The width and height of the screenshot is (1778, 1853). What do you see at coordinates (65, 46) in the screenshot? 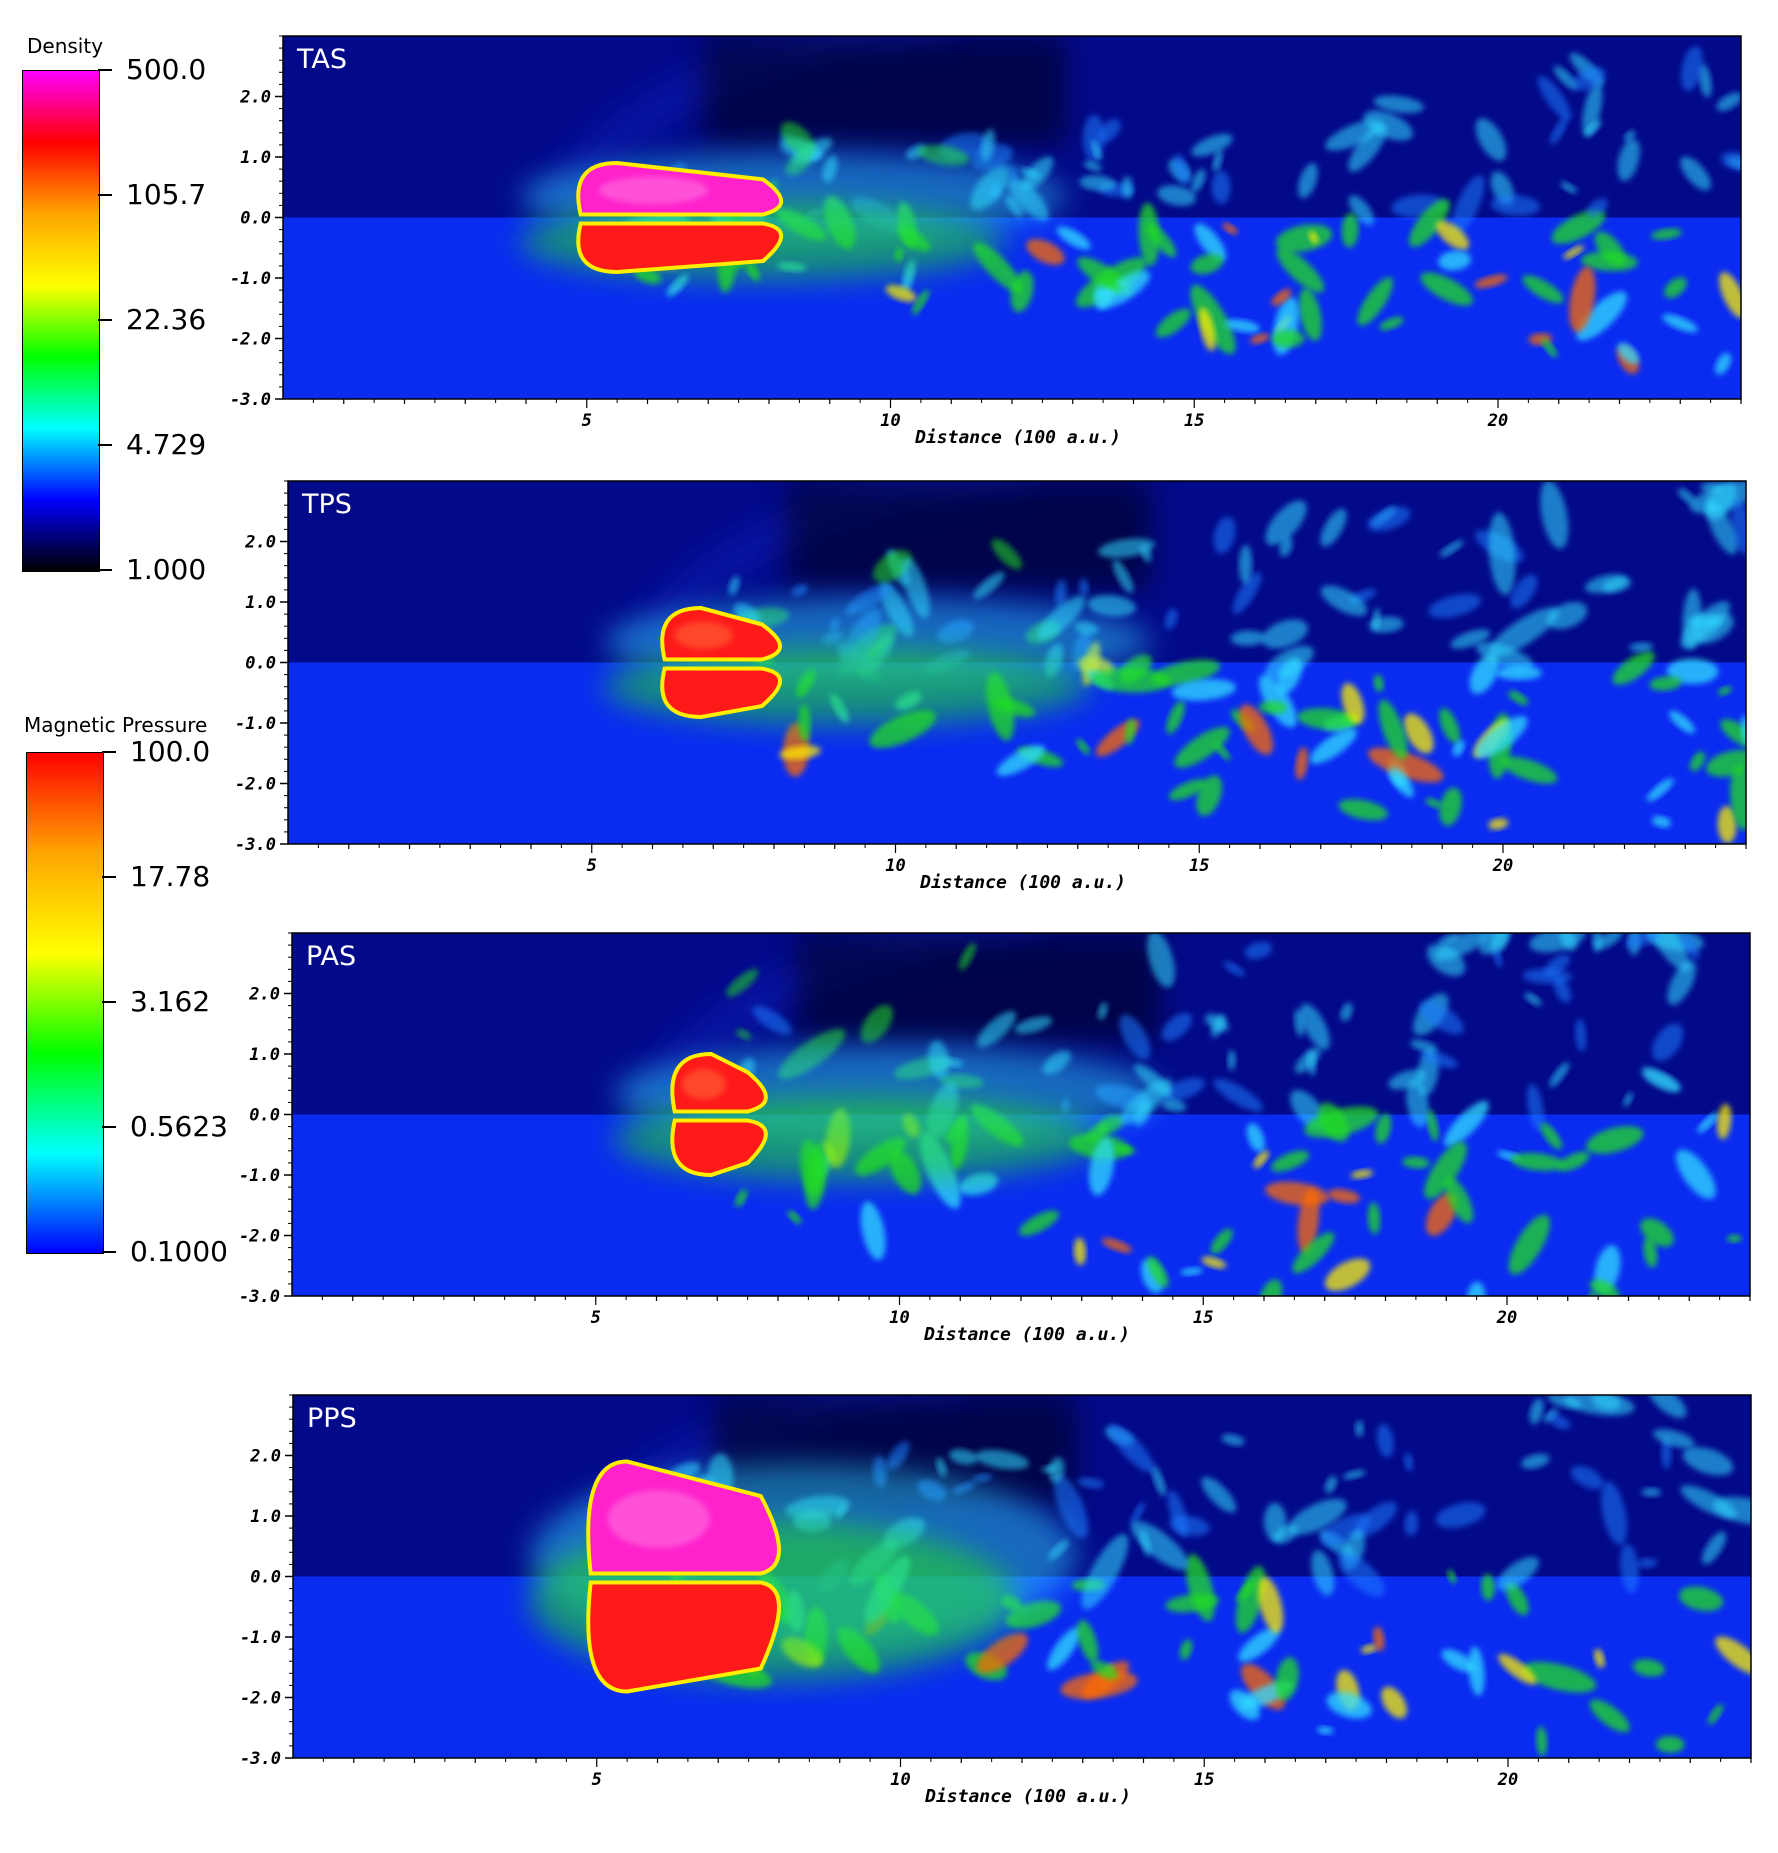
I see `density-colorbar-title: Density` at bounding box center [65, 46].